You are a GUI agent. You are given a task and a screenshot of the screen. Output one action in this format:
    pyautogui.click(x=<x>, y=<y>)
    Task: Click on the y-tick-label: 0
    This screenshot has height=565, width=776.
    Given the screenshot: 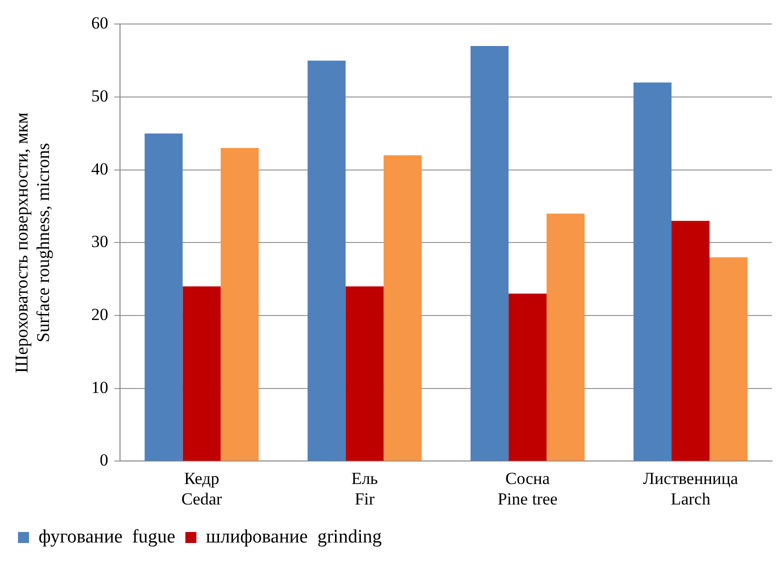 What is the action you would take?
    pyautogui.click(x=104, y=460)
    